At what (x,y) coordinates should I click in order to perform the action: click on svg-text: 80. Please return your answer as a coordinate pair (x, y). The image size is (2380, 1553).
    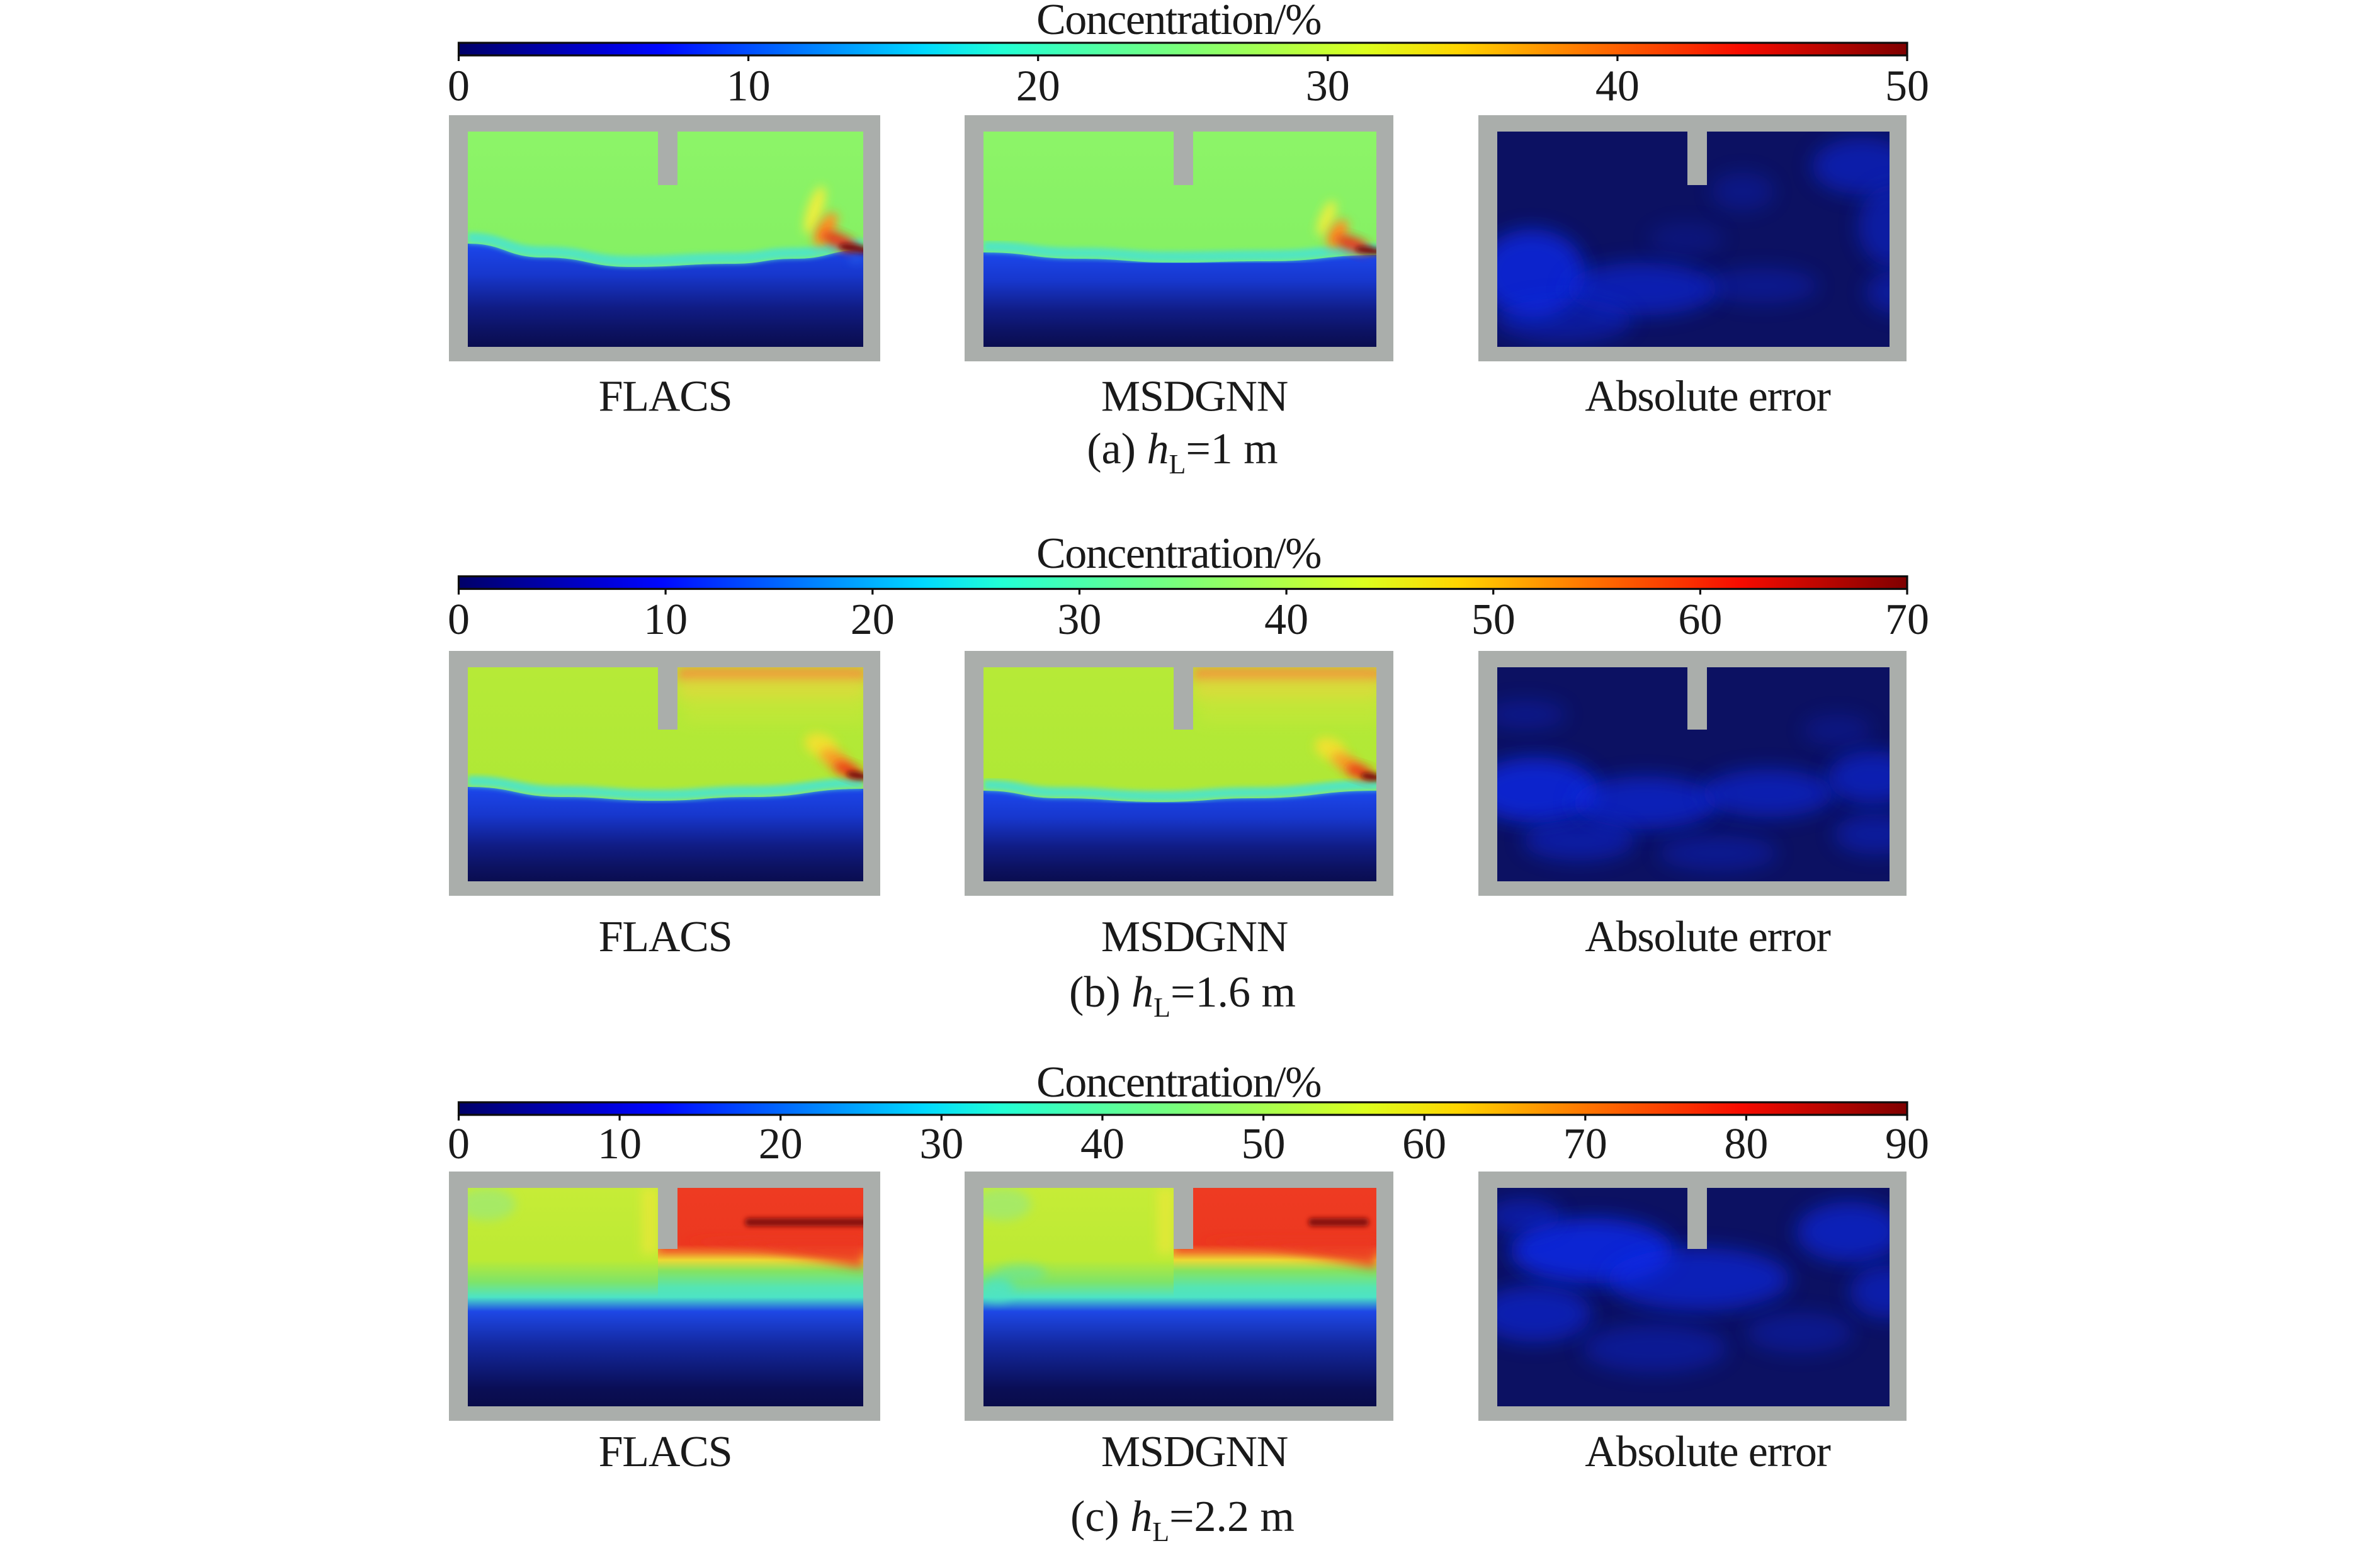
    Looking at the image, I should click on (1746, 1144).